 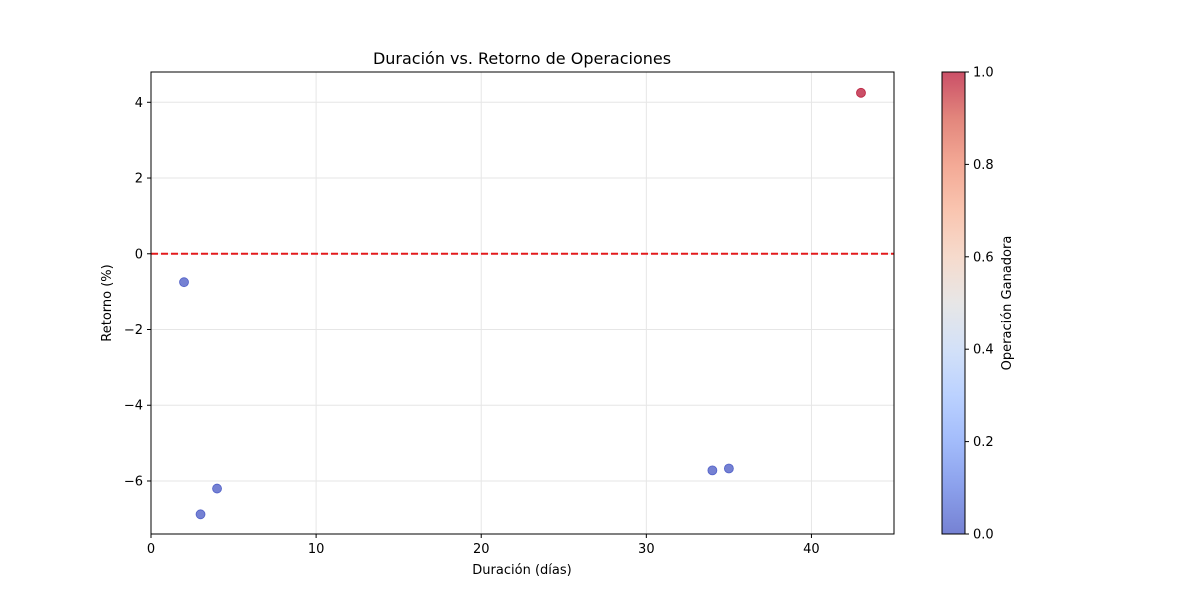 I want to click on colorbar-tick-label: 0.8, so click(x=983, y=165).